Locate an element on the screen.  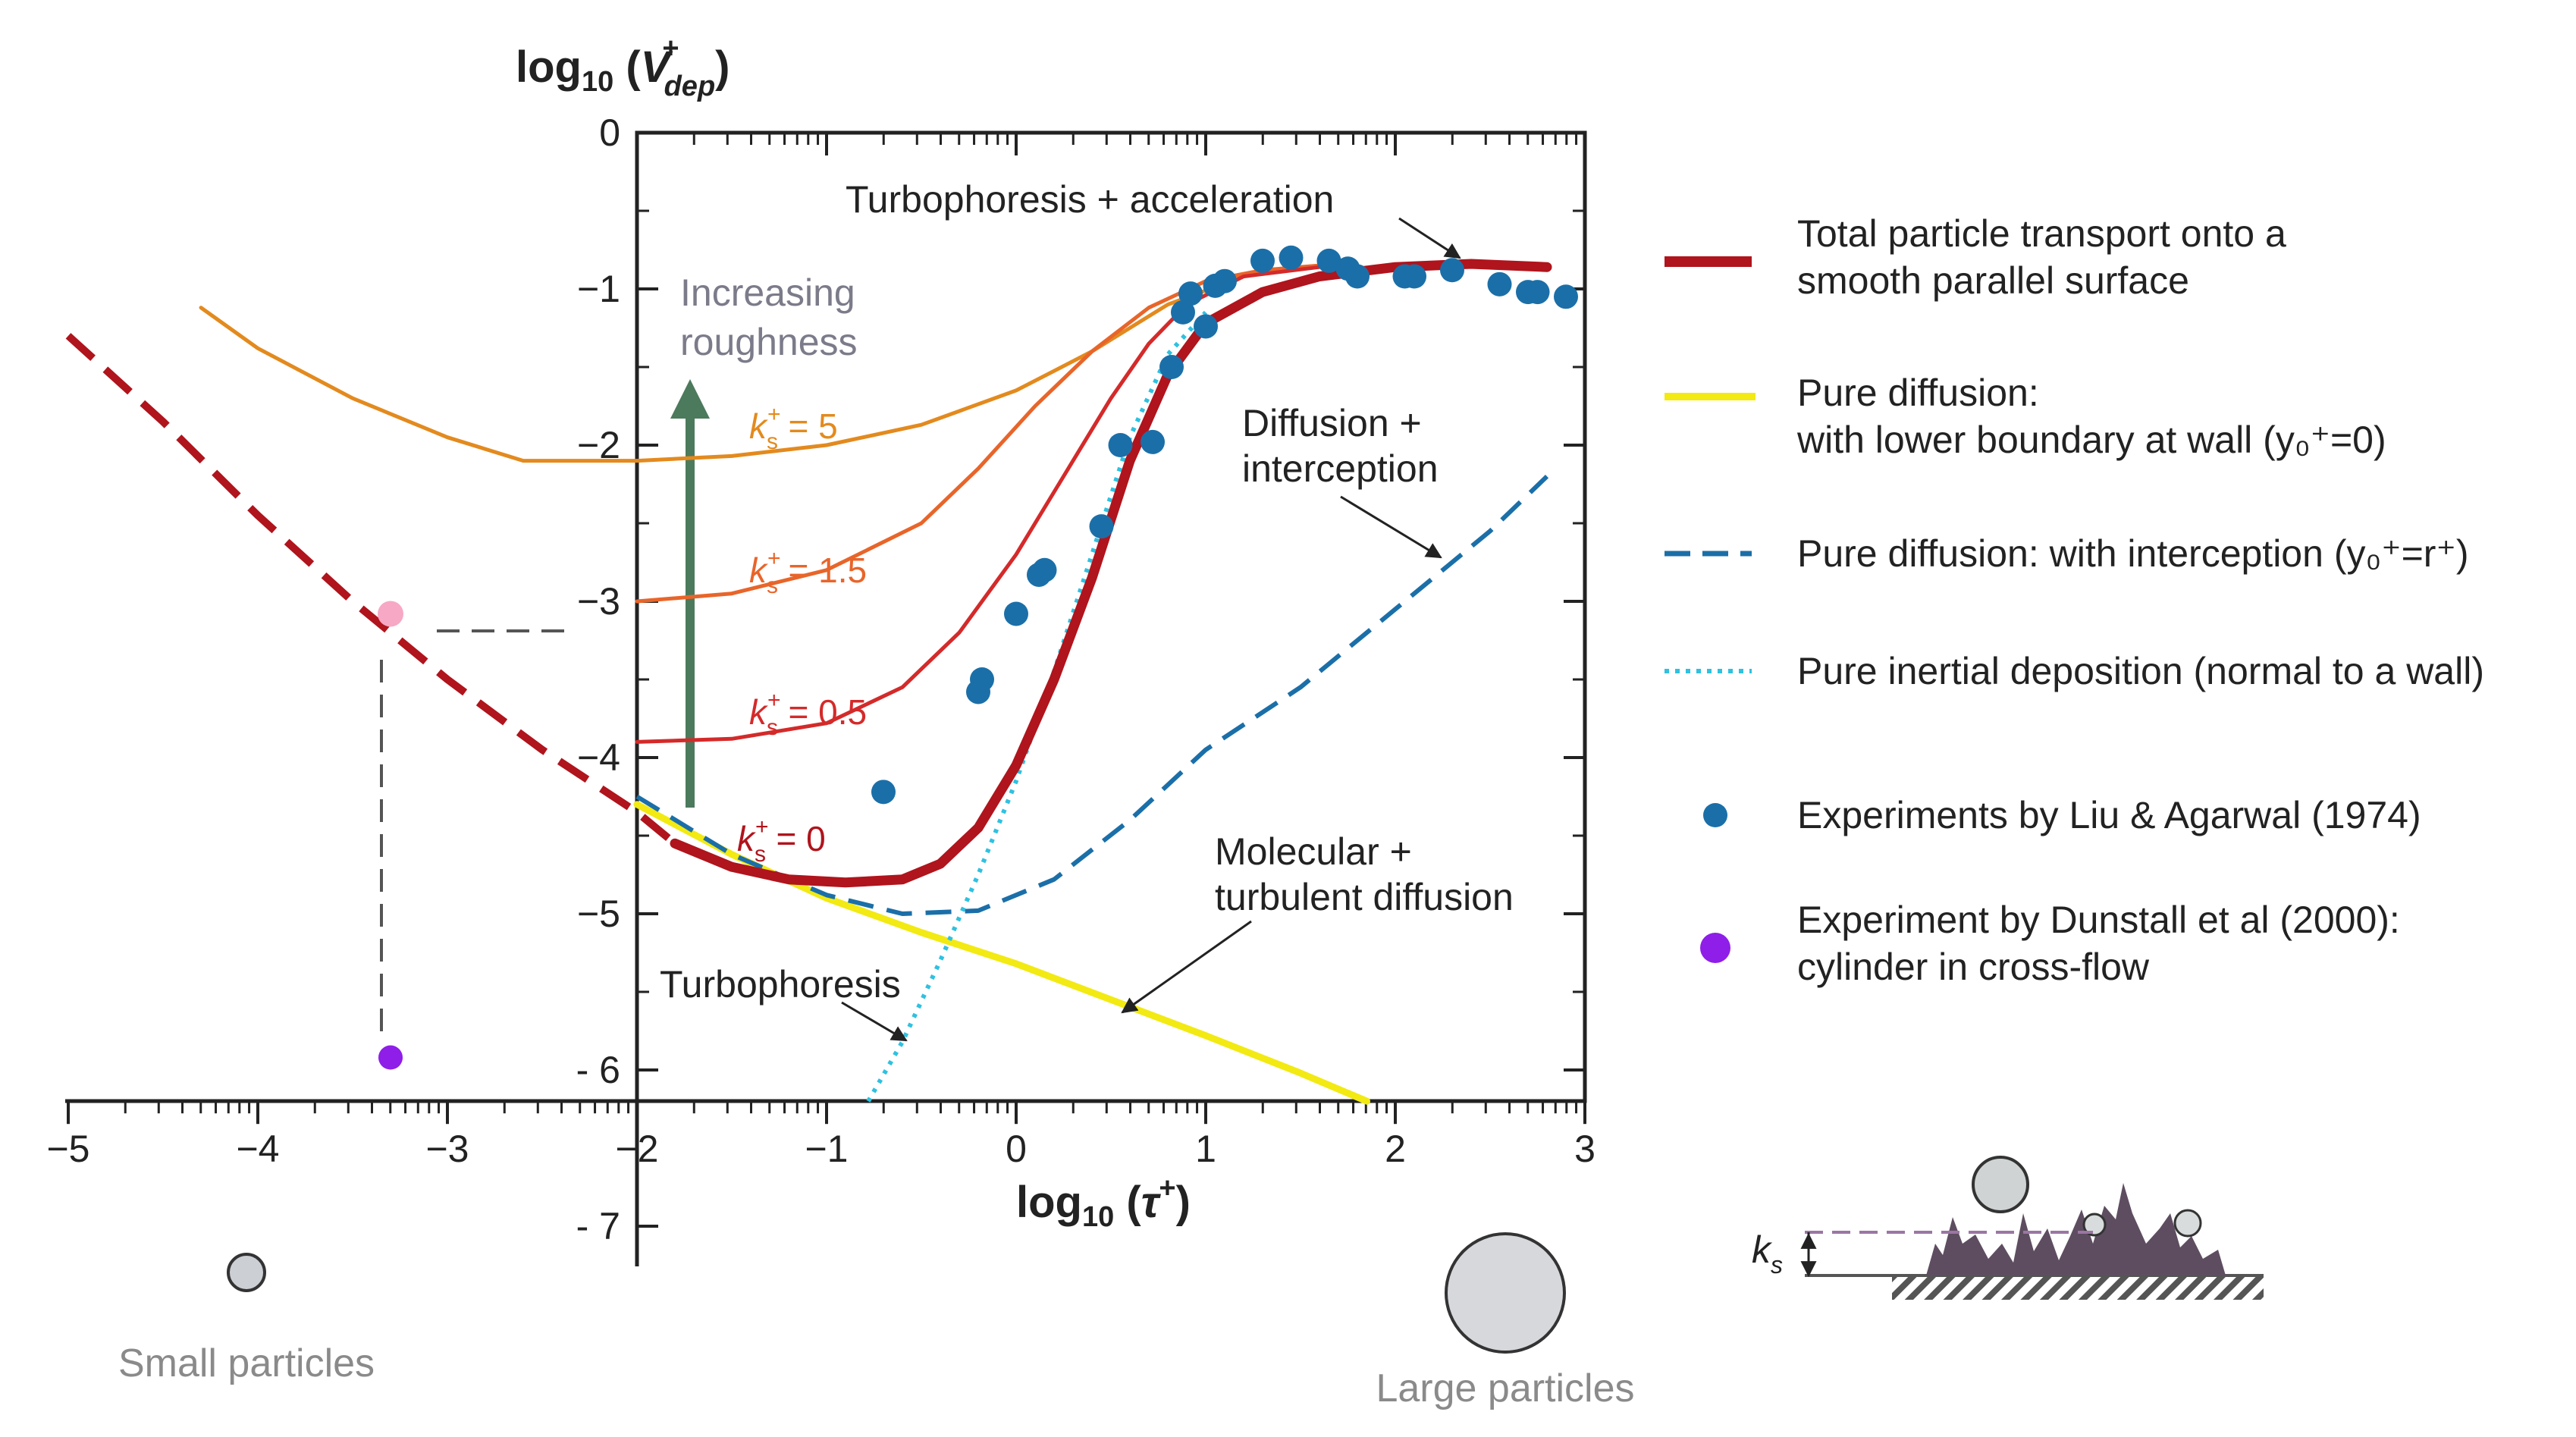
ks-label-5: ks+ = 5 is located at coordinates (793, 428).